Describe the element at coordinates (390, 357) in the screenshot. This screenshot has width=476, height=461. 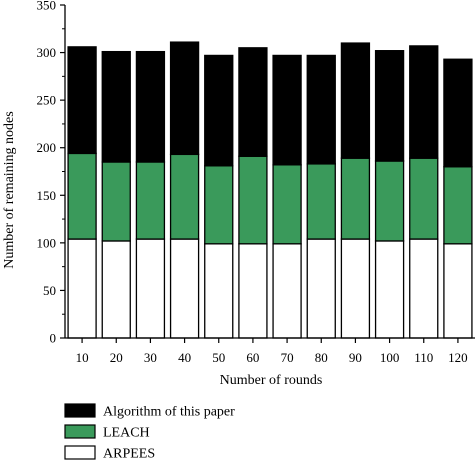
I see `x-tick-label-100: 100` at that location.